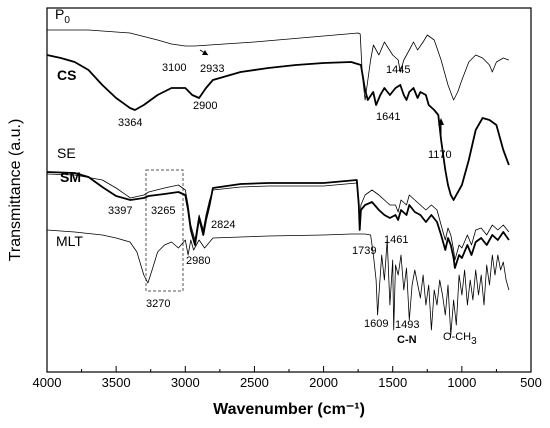 This screenshot has width=550, height=428. What do you see at coordinates (364, 251) in the screenshot?
I see `annotation-1739: 1739` at bounding box center [364, 251].